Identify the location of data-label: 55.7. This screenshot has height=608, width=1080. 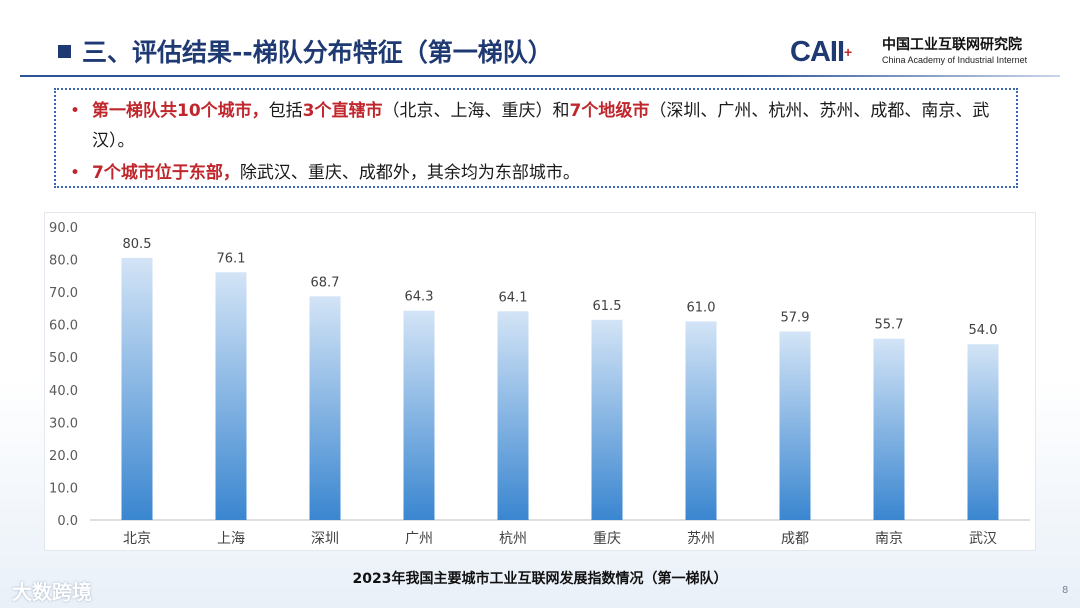
(889, 325).